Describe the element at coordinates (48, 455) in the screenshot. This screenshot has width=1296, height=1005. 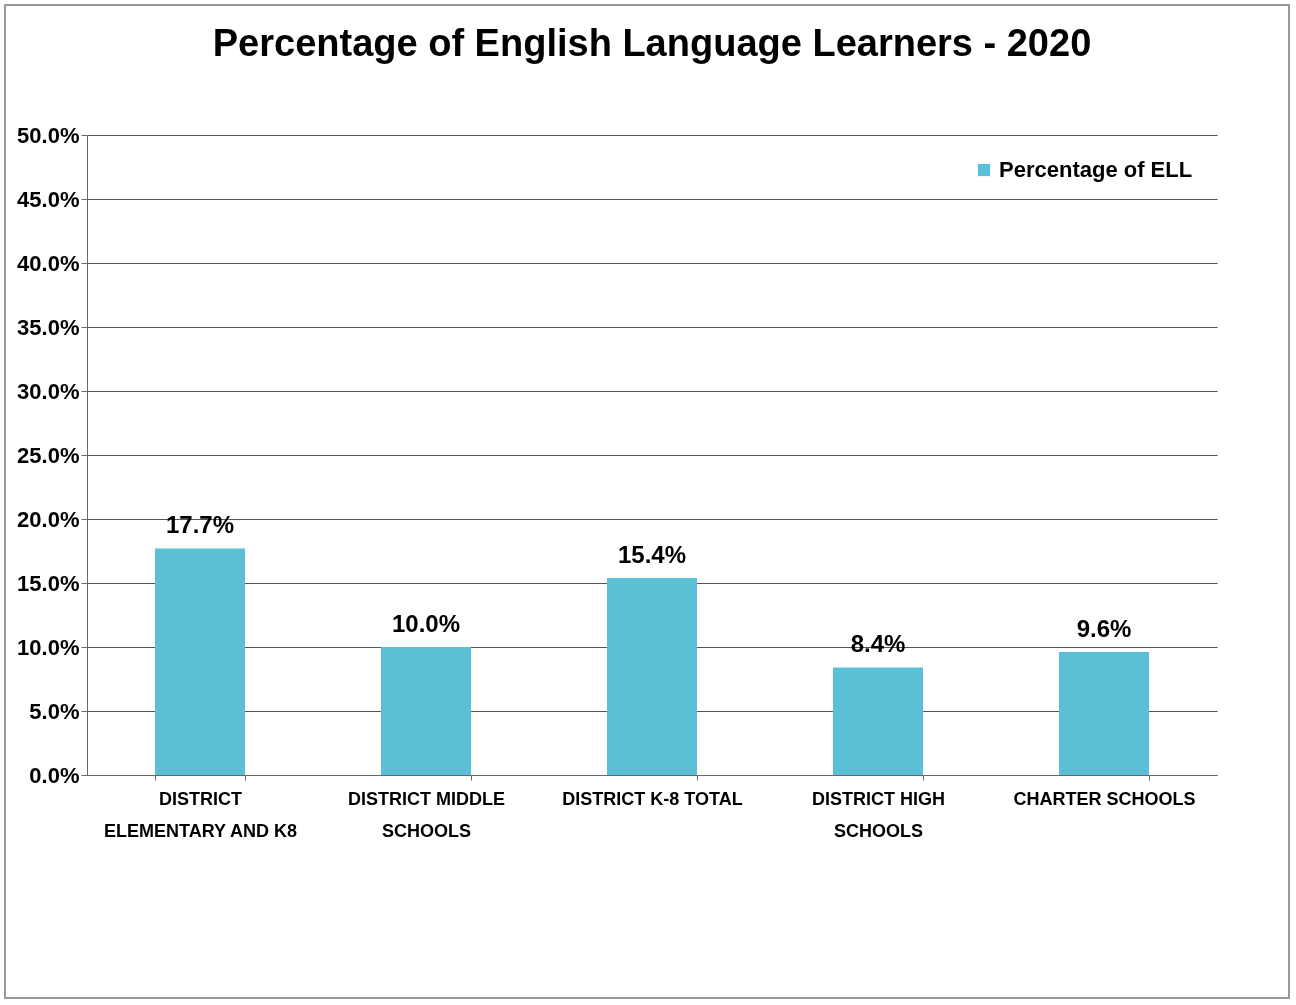
I see `y-tick-label: 25.0%` at that location.